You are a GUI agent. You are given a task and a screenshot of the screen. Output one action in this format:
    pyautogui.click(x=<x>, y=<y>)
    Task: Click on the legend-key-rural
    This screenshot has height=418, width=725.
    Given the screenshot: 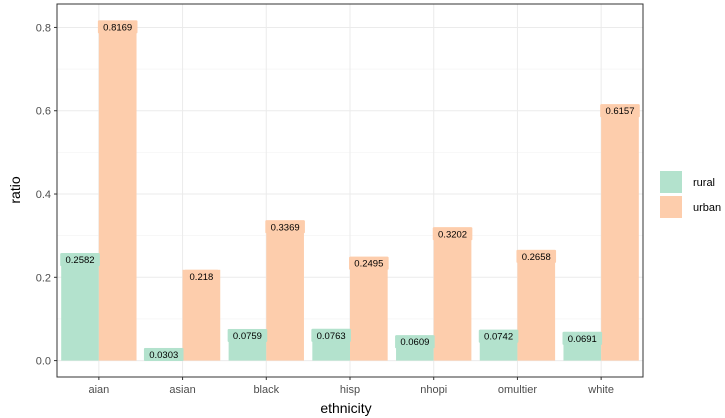 What is the action you would take?
    pyautogui.click(x=671, y=182)
    